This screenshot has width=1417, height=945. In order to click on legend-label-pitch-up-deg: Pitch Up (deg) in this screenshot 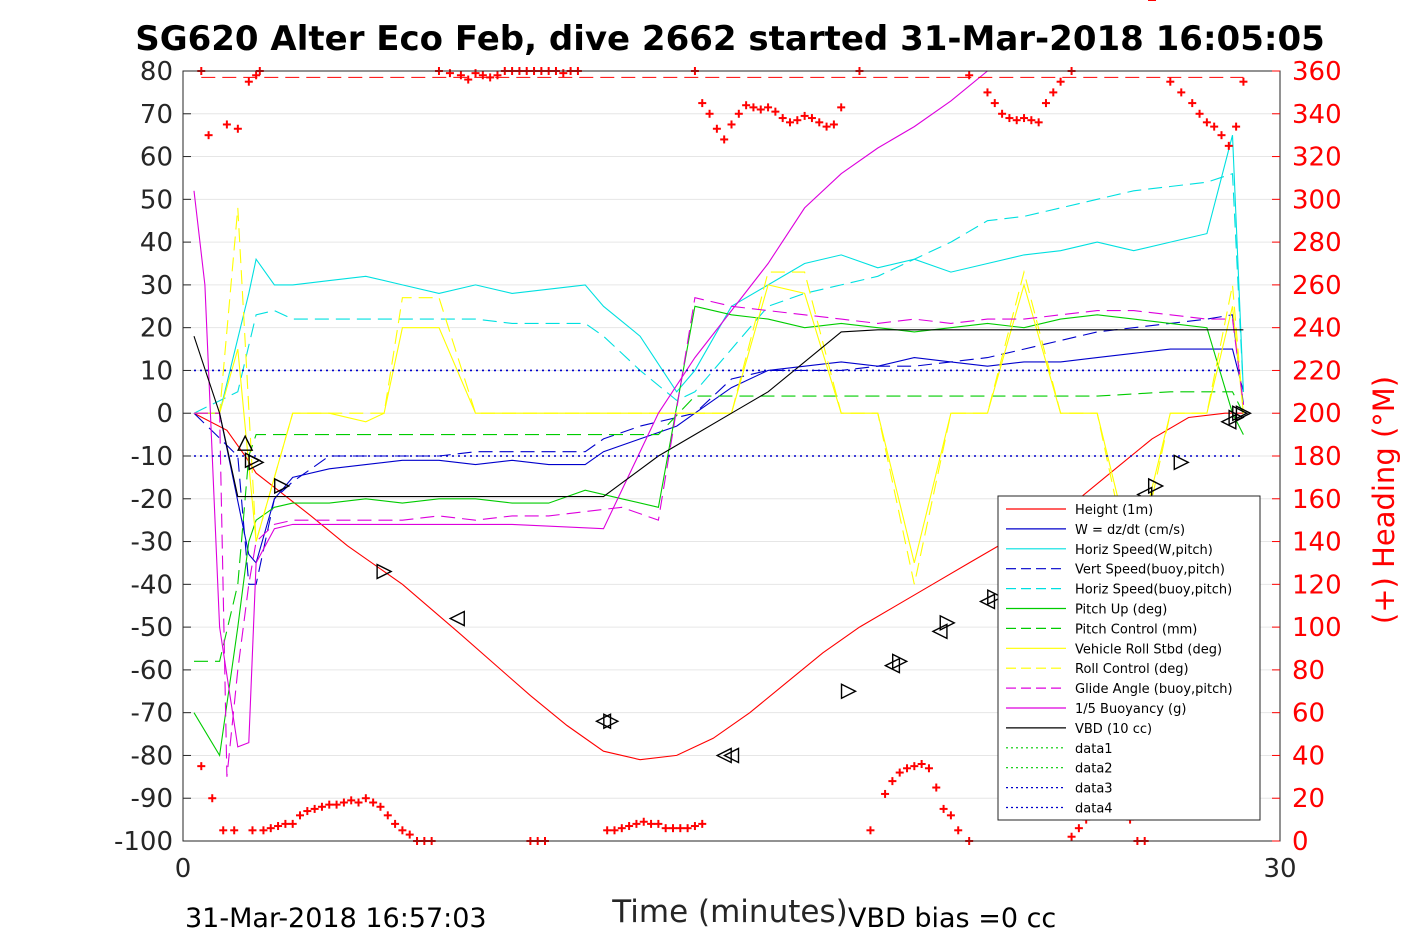, I will do `click(1121, 610)`.